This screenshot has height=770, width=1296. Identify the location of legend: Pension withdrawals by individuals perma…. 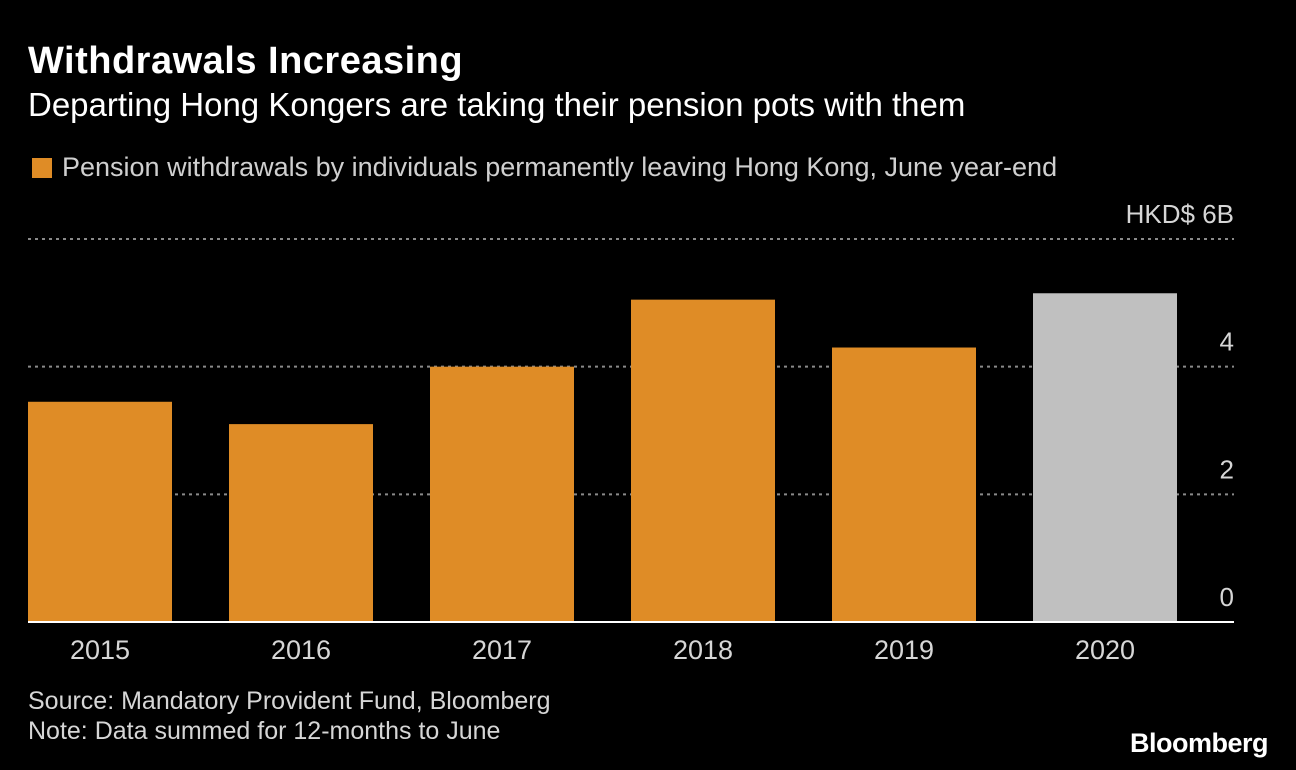
(544, 167).